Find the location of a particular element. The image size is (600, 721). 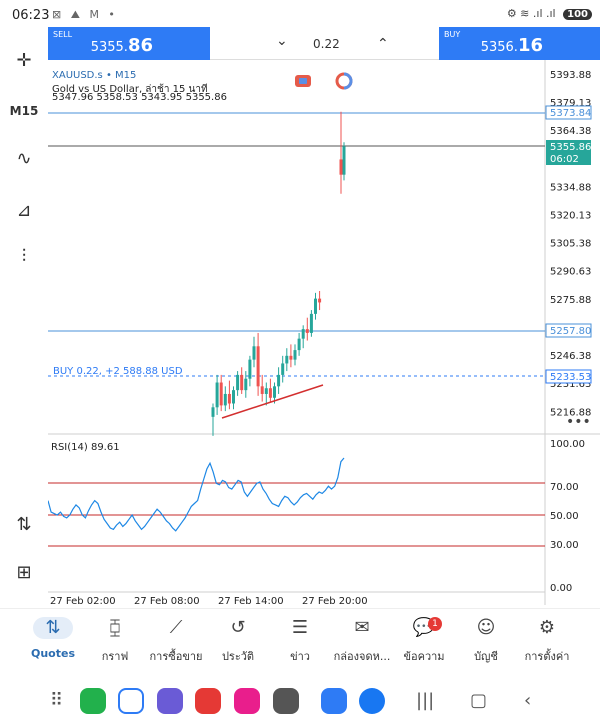

rsi-tick-label: 70.00 is located at coordinates (564, 487).